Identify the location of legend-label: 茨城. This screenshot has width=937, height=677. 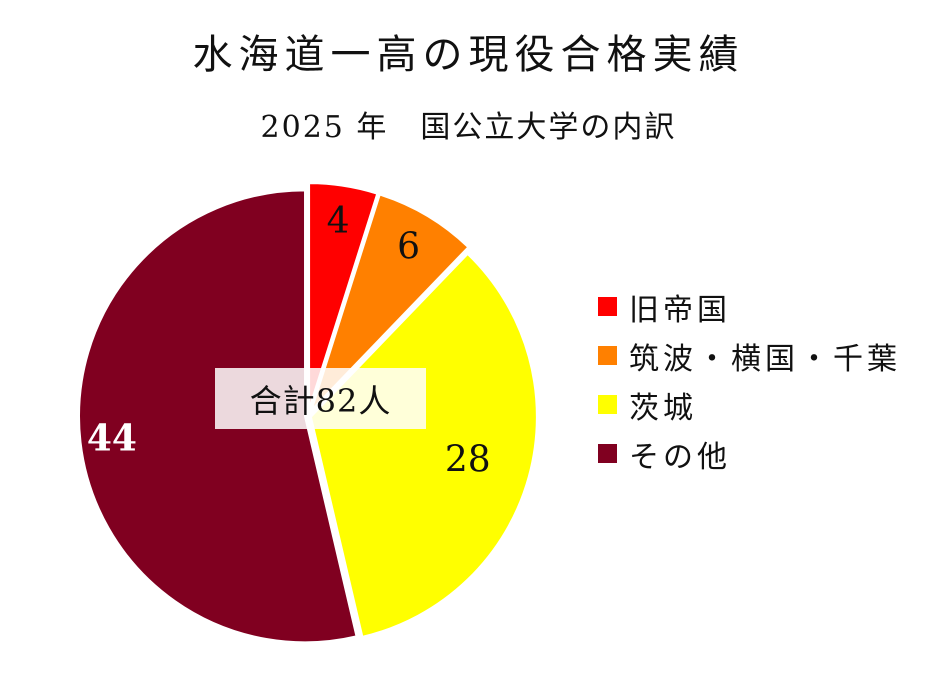
(663, 408).